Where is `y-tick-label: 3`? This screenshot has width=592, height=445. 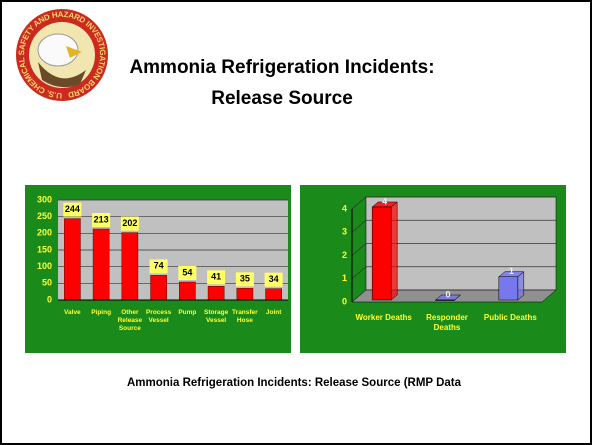
y-tick-label: 3 is located at coordinates (344, 232).